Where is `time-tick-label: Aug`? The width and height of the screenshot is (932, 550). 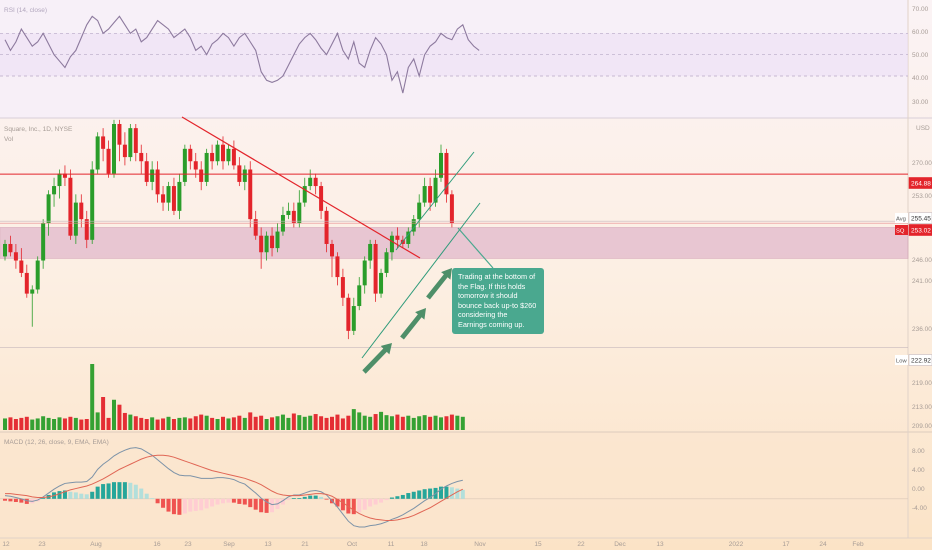 time-tick-label: Aug is located at coordinates (96, 544).